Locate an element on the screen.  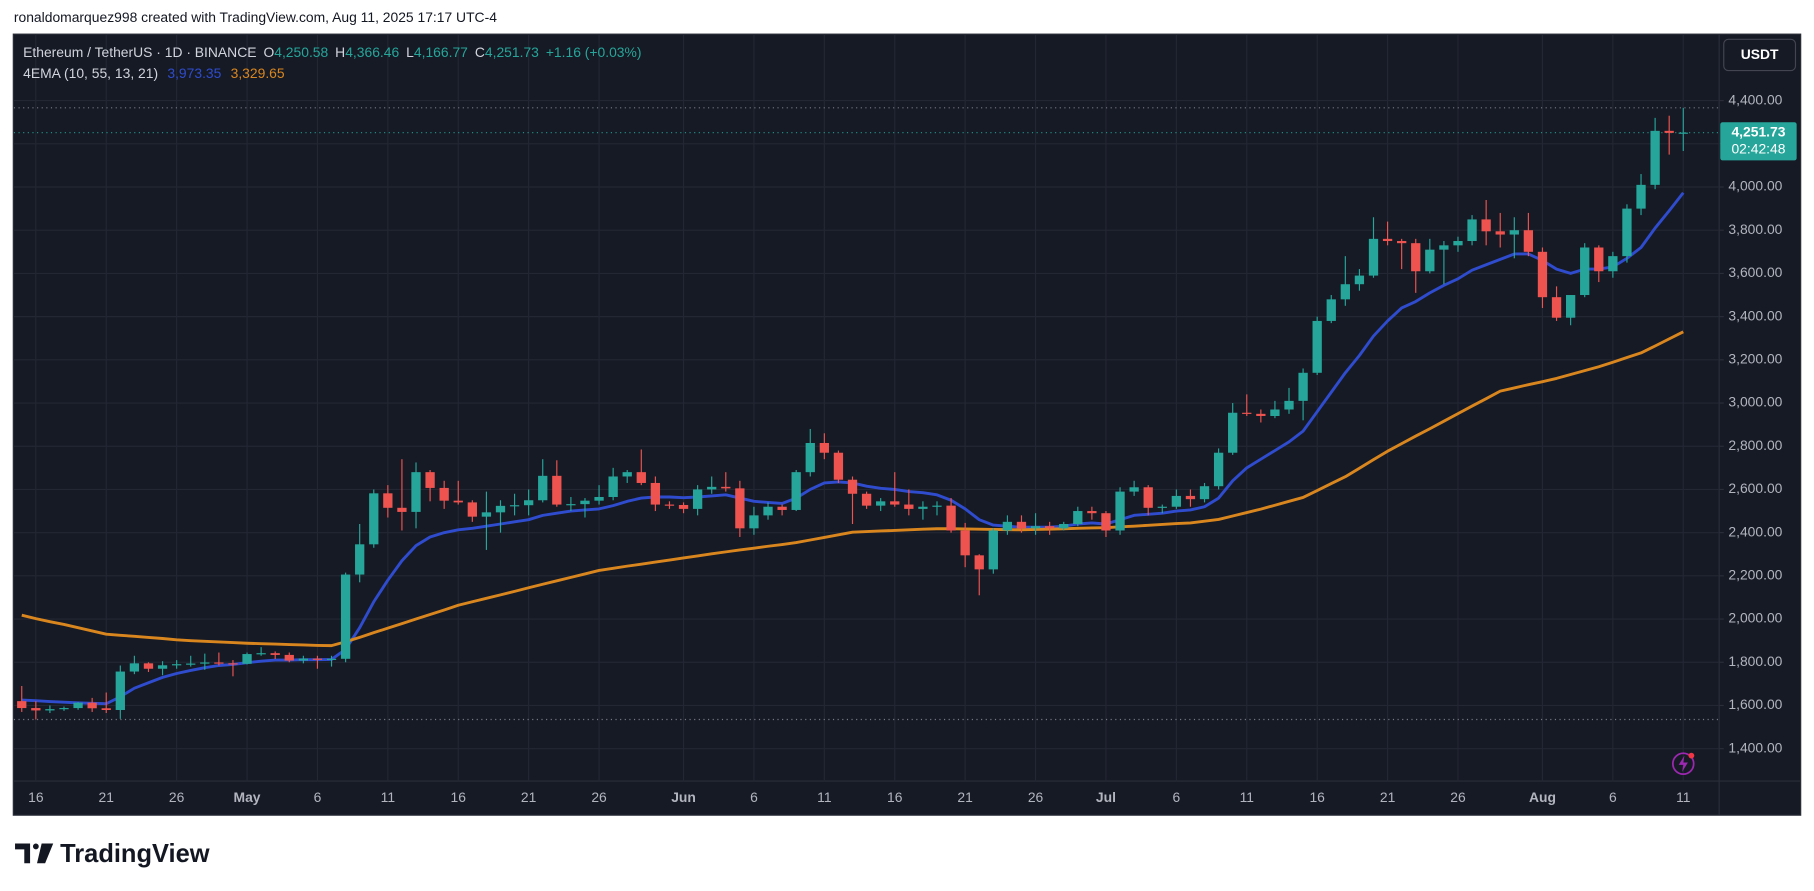
alert-circle is located at coordinates (1683, 763).